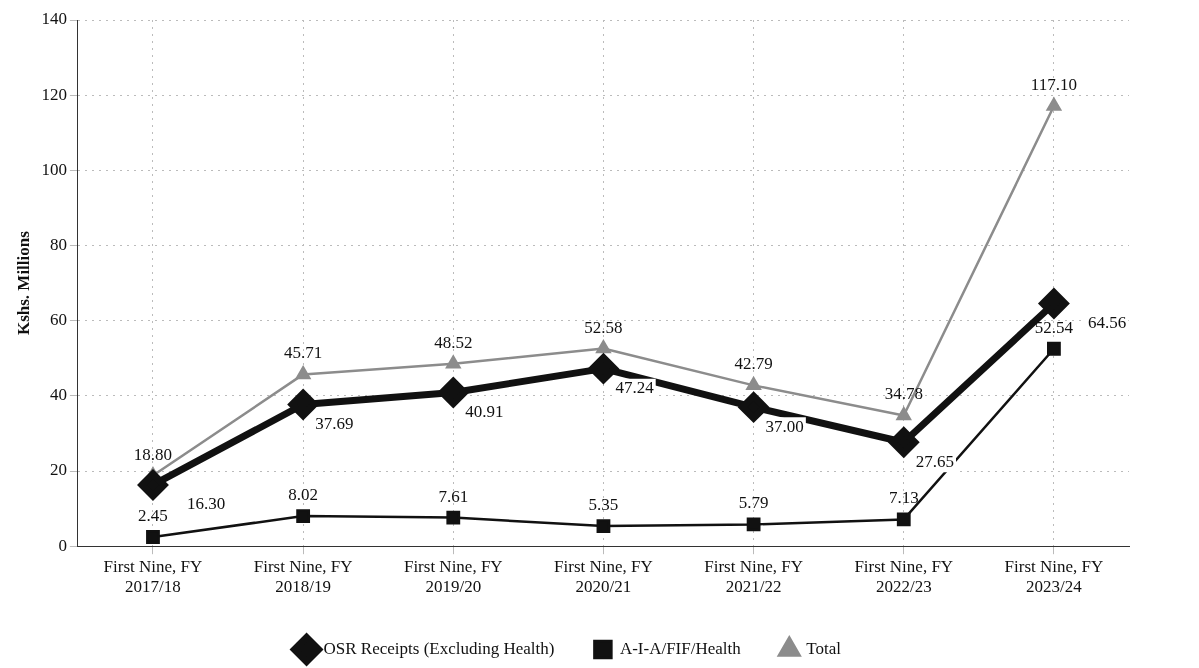 The width and height of the screenshot is (1199, 668). I want to click on data-label: 47.24, so click(635, 388).